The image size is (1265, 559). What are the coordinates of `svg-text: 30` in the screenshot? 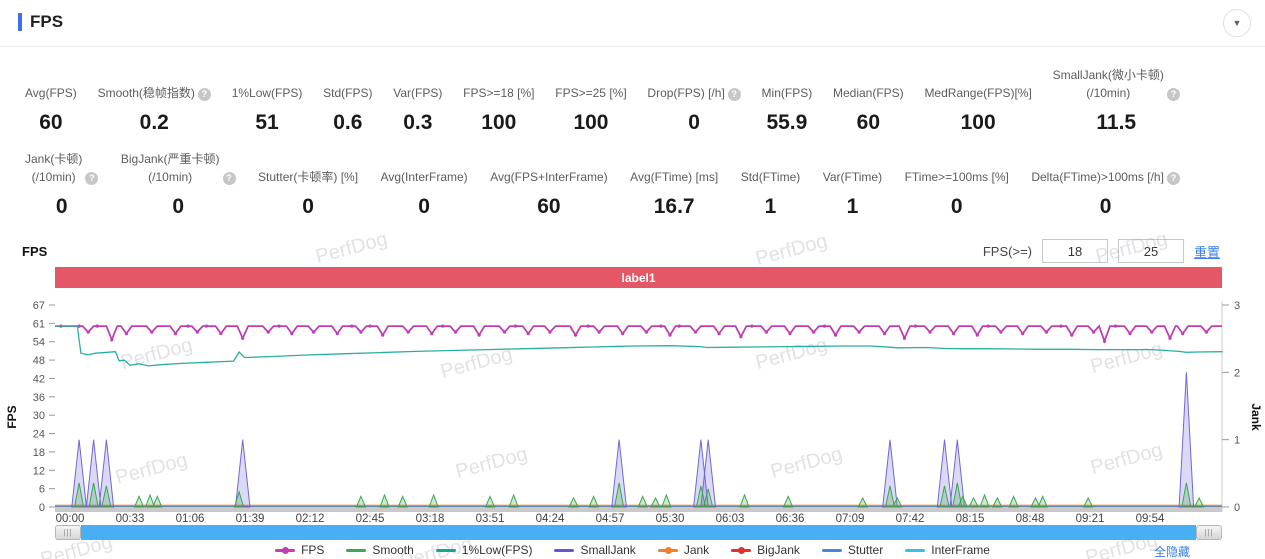 It's located at (39, 416).